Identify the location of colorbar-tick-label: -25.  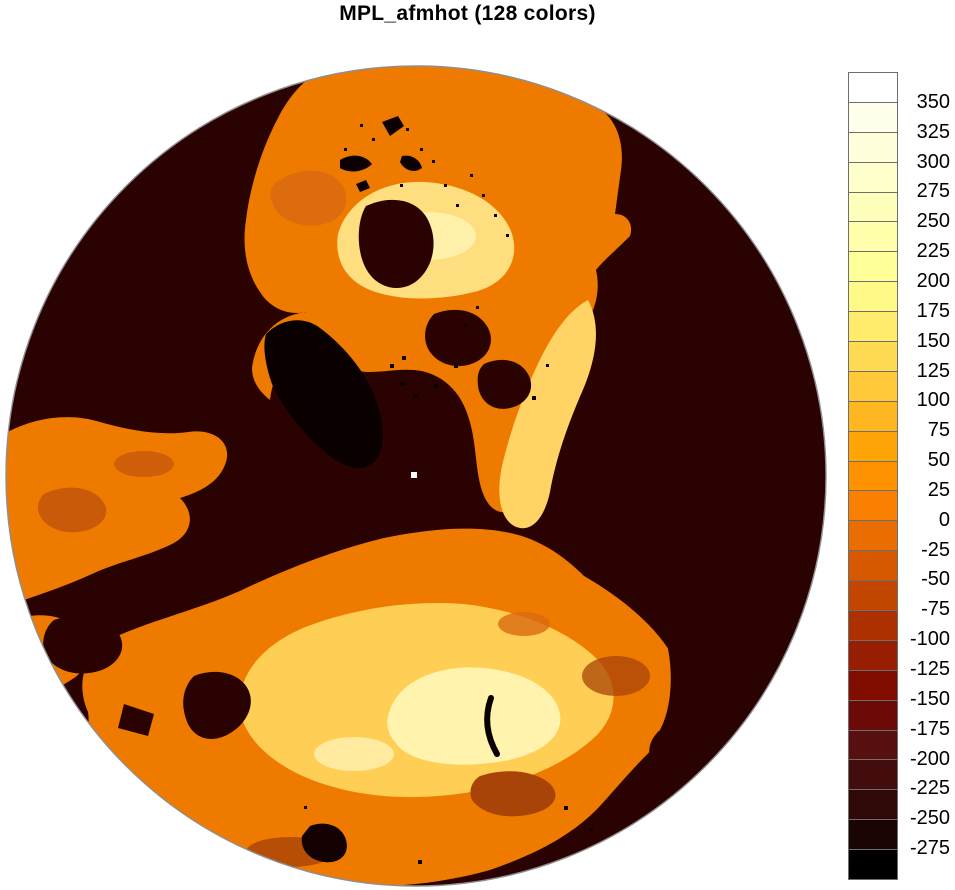
(935, 549).